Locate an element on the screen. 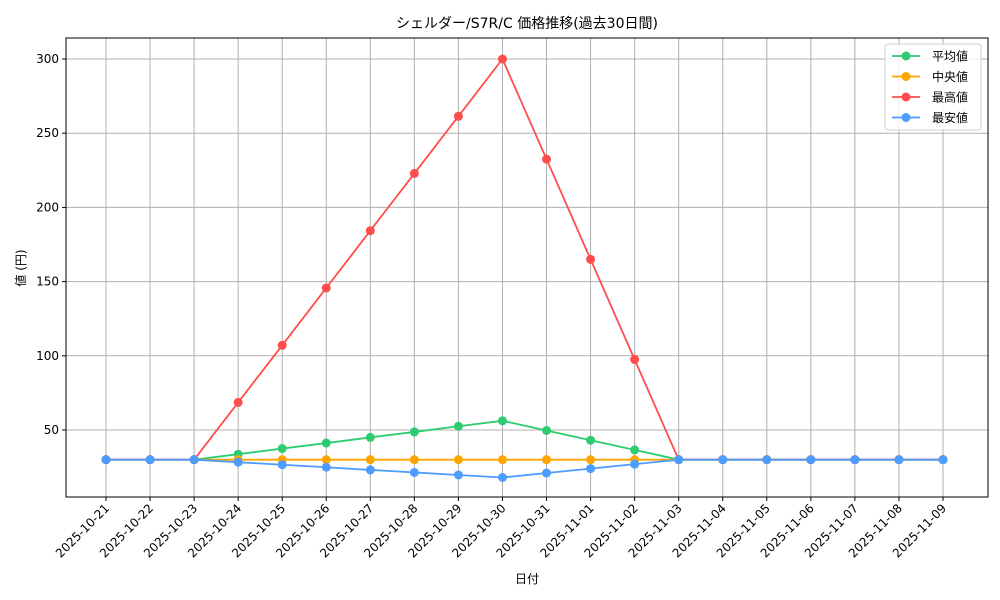 The image size is (1000, 600). x-axis-label: 日付 is located at coordinates (527, 579).